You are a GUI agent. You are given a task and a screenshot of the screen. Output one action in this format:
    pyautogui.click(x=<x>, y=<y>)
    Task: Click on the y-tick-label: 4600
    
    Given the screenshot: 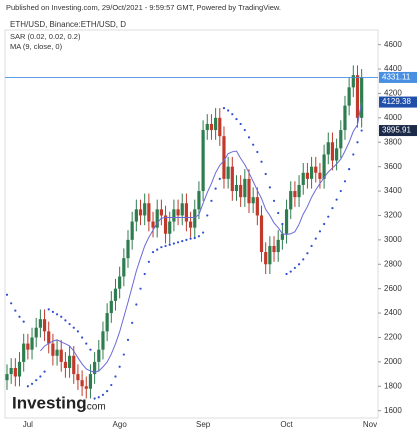 What is the action you would take?
    pyautogui.click(x=393, y=44)
    